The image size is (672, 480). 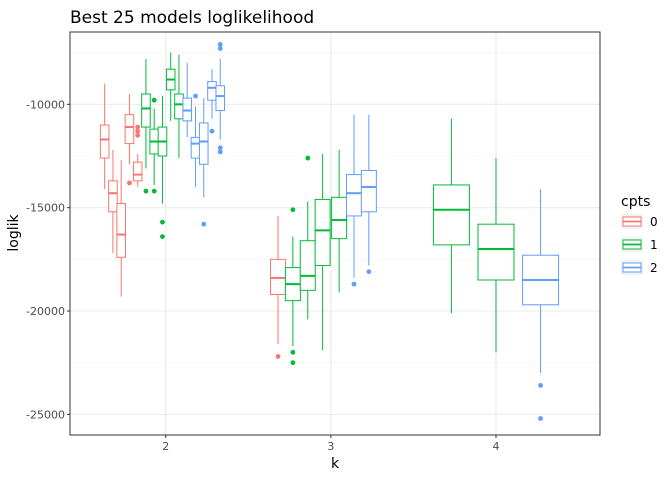 What do you see at coordinates (165, 446) in the screenshot?
I see `x-tick-label: 2` at bounding box center [165, 446].